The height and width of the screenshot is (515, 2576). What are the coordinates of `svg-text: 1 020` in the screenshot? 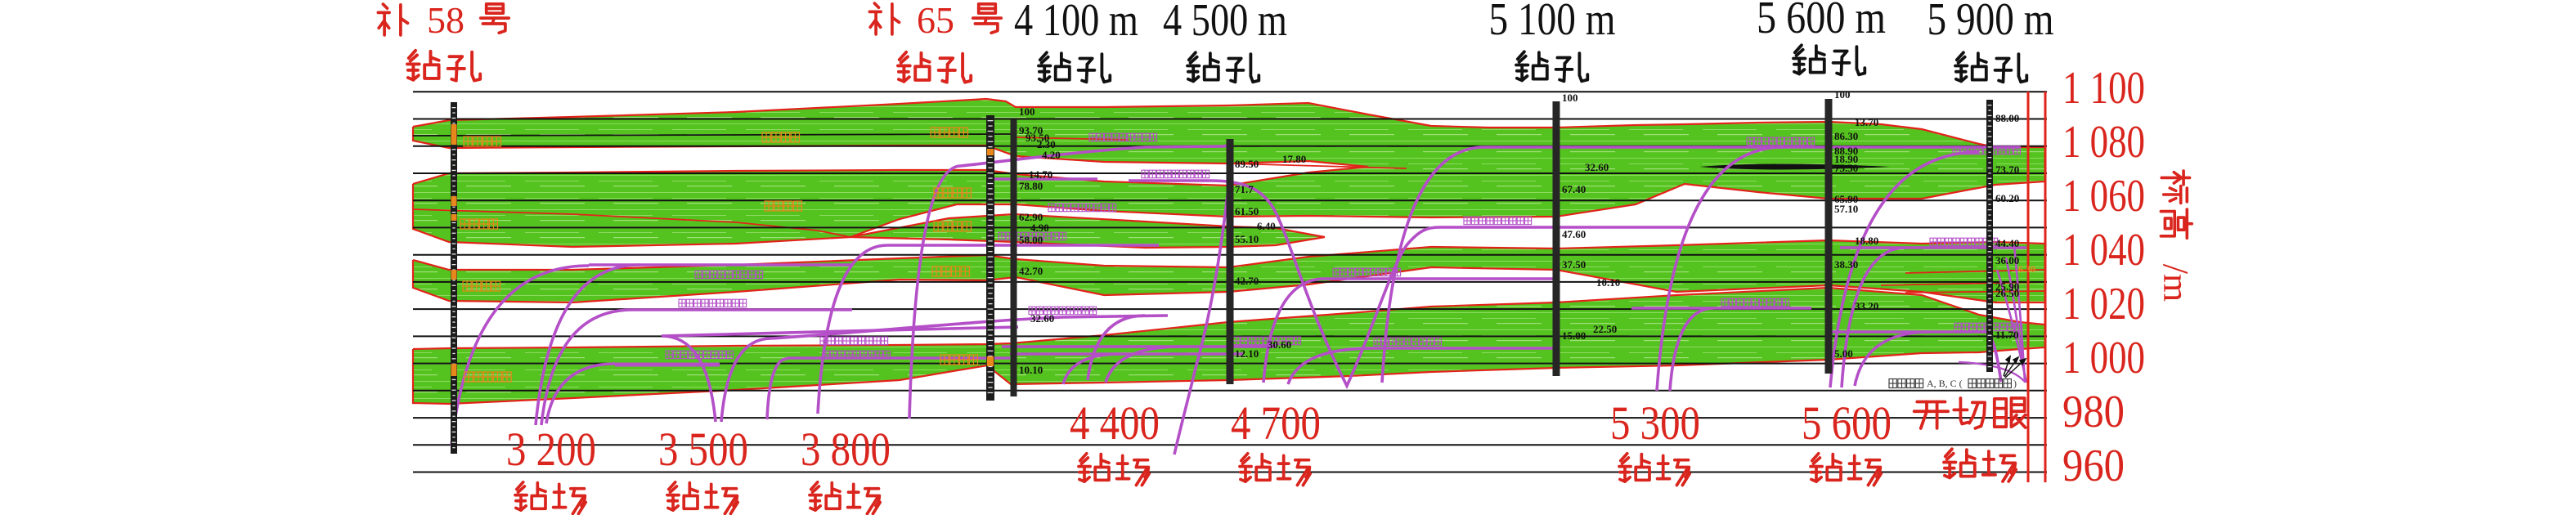 It's located at (2103, 304).